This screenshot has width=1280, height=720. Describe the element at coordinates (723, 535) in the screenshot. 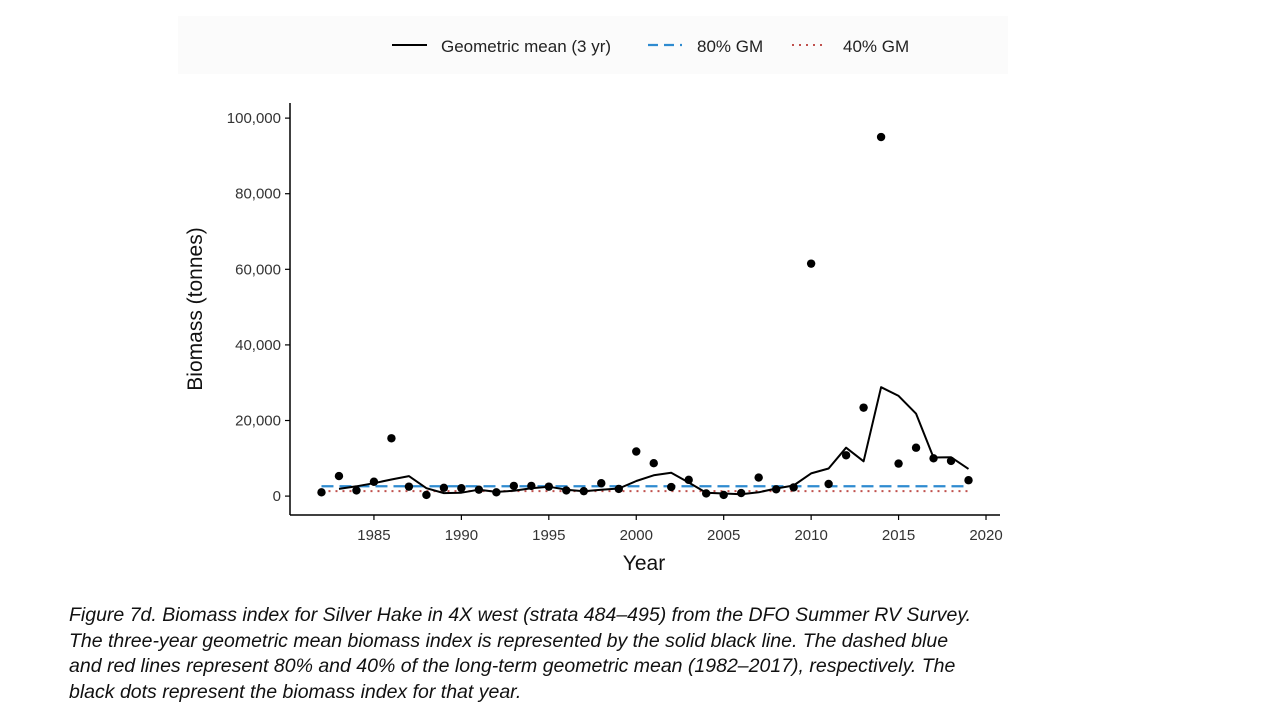

I see `x-tick-label: 2005` at that location.